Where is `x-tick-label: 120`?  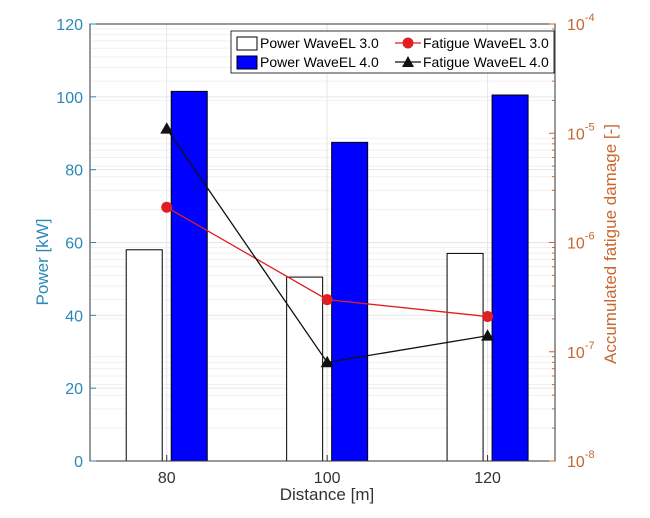
x-tick-label: 120 is located at coordinates (487, 478).